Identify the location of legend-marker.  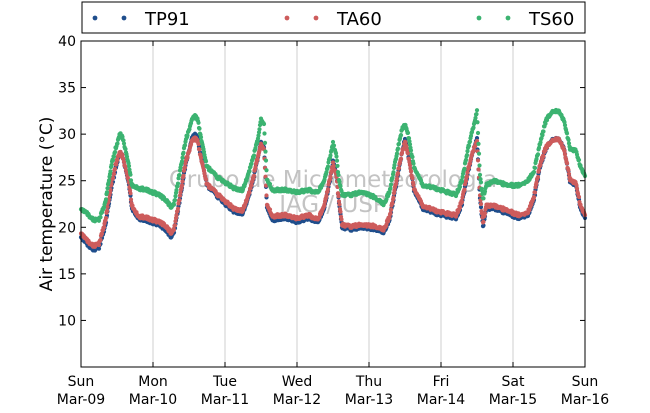
(316, 18).